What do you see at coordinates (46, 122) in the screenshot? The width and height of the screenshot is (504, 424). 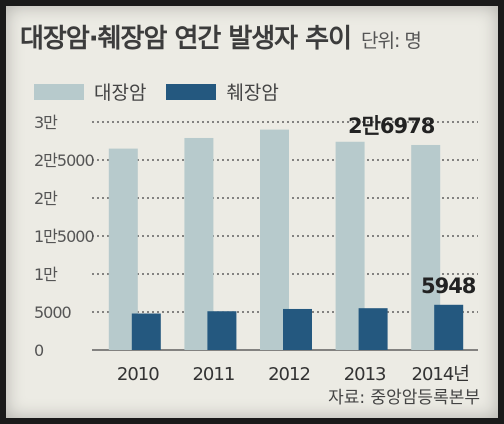 I see `y-tick-label: 3만` at bounding box center [46, 122].